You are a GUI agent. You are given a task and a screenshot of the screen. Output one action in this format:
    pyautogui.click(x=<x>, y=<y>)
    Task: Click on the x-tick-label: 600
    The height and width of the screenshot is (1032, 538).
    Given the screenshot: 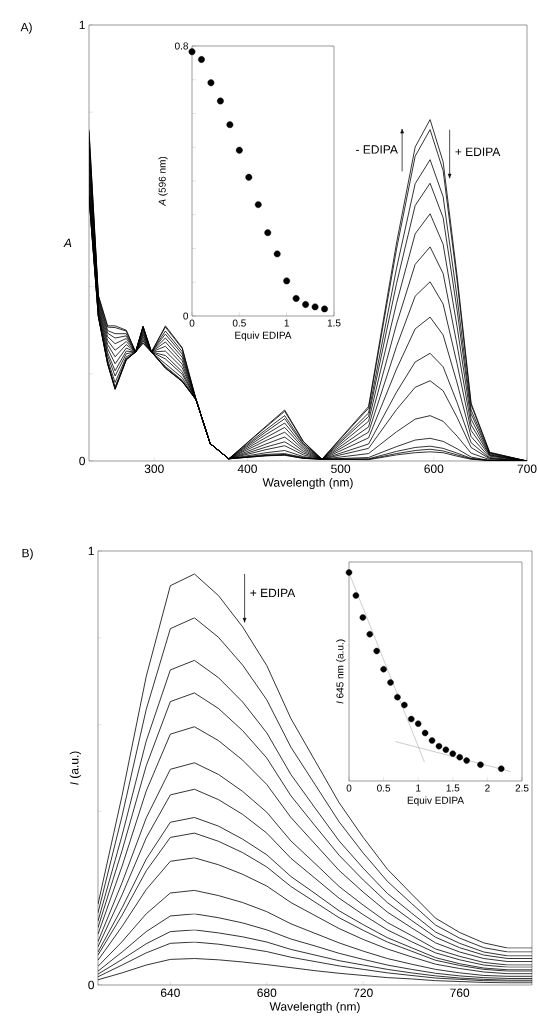 What is the action you would take?
    pyautogui.click(x=434, y=469)
    